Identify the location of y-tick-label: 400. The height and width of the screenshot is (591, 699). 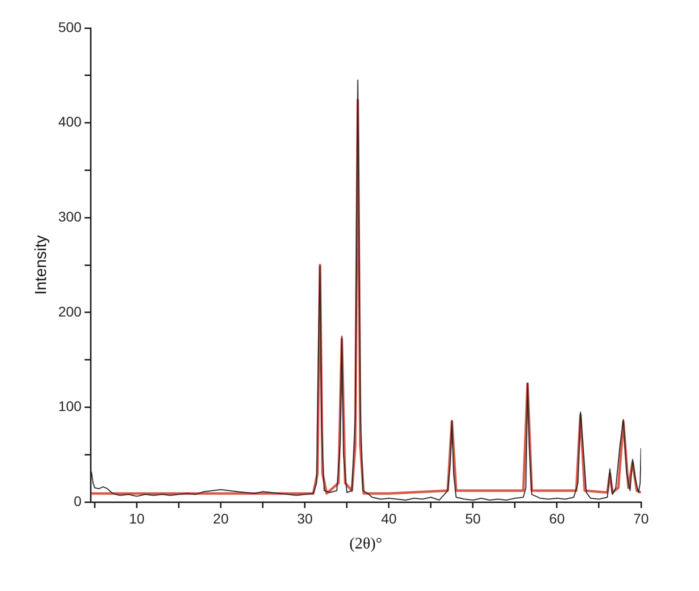
(70, 122).